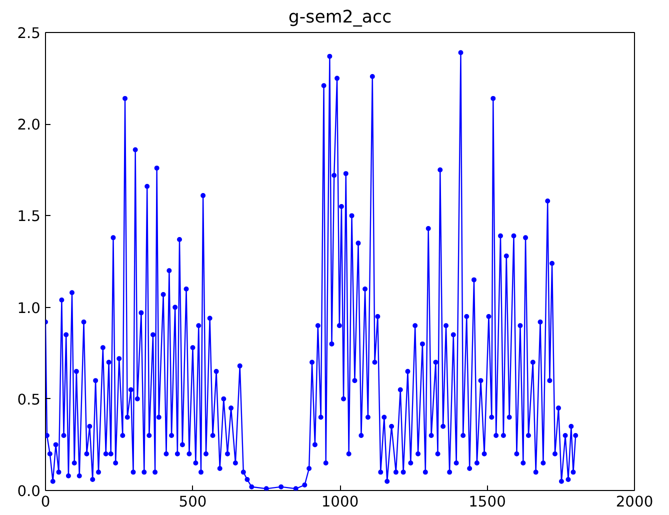 The image size is (669, 515). I want to click on x-tick-label: 1000, so click(340, 502).